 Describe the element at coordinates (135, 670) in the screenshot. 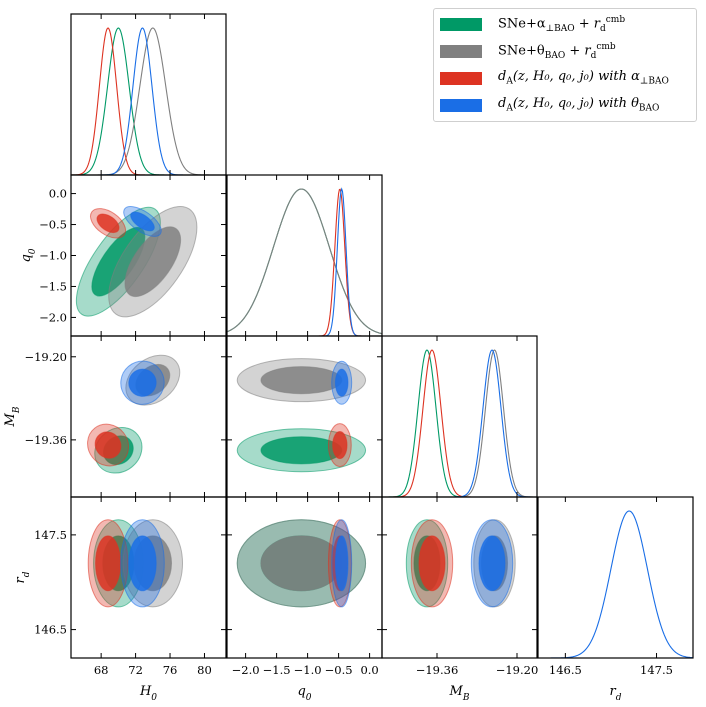

I see `x-tick-label: 72` at that location.